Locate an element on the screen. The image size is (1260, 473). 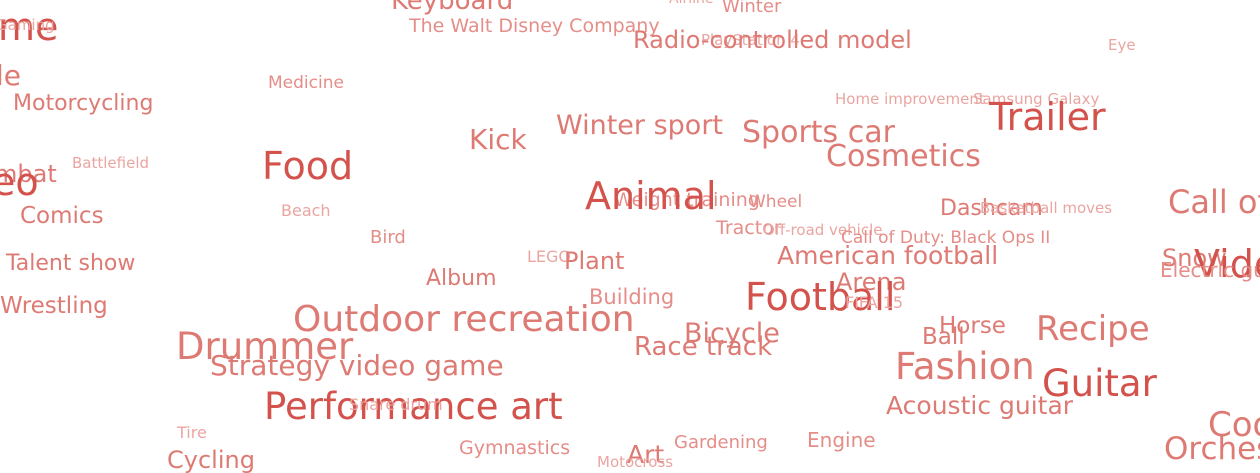
cloud-word: Call of Duty: Black Ops II is located at coordinates (946, 238).